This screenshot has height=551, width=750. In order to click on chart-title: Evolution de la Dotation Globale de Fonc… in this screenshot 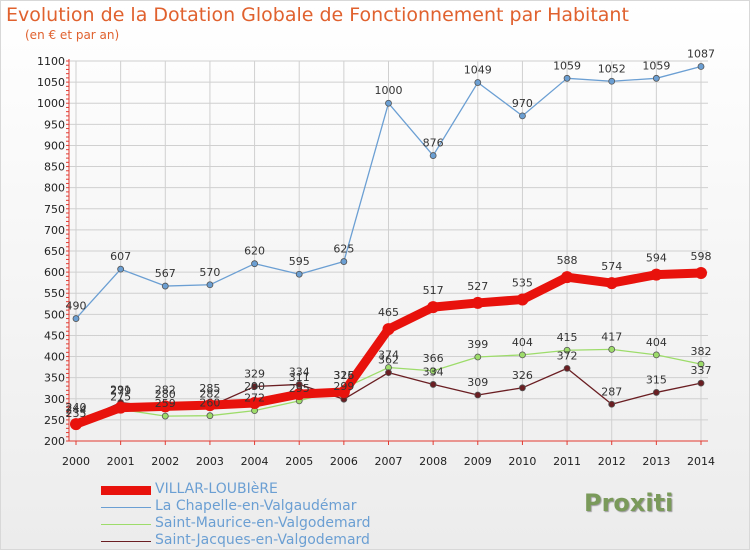, I will do `click(317, 15)`.